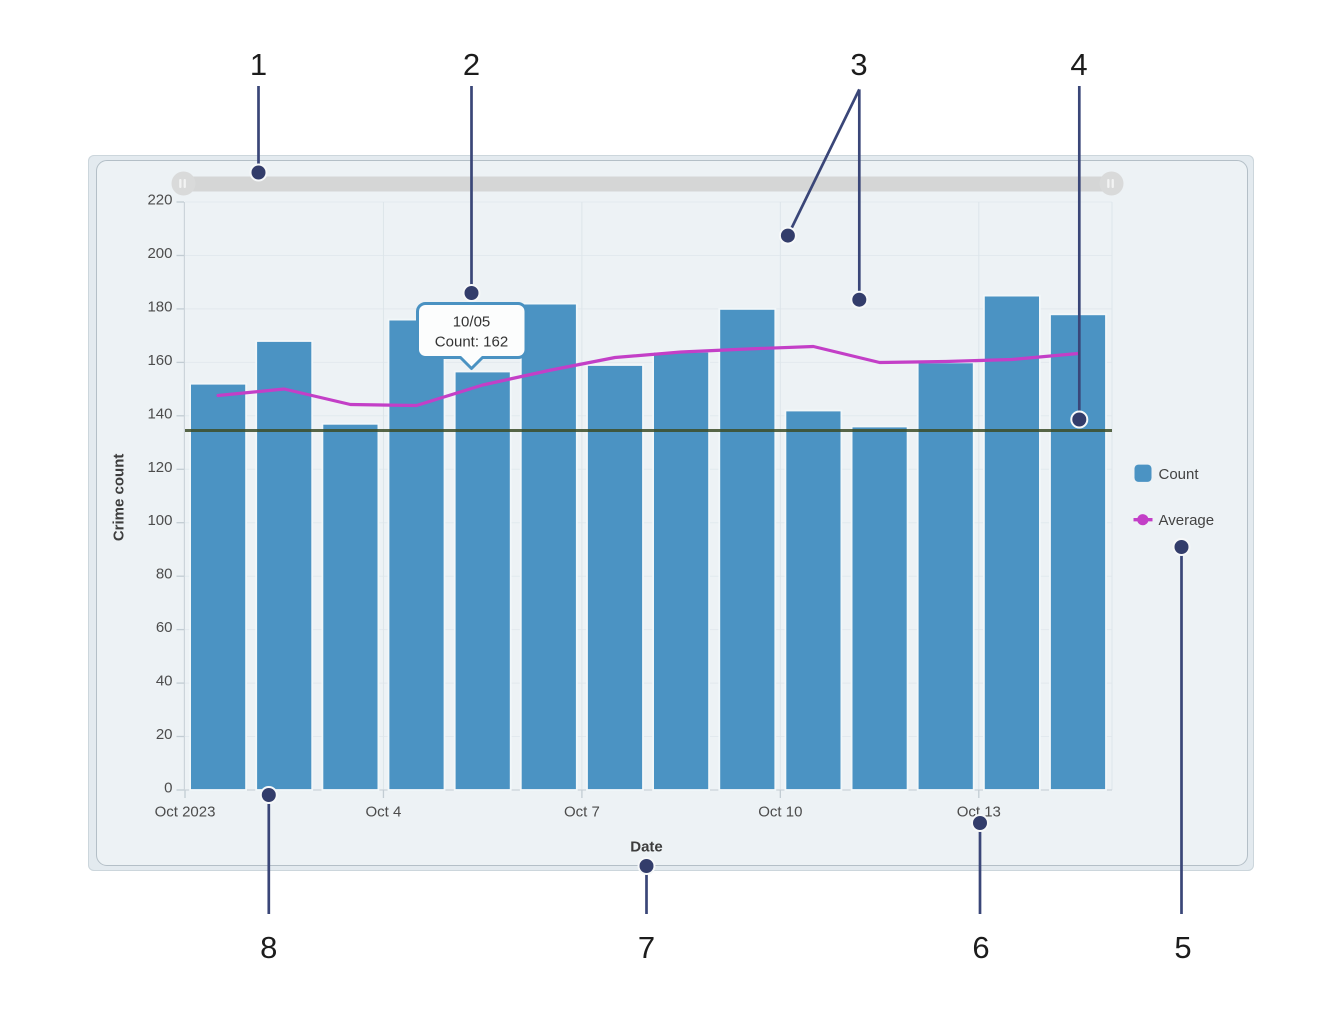  Describe the element at coordinates (1182, 947) in the screenshot. I see `svg-text: 5` at that location.